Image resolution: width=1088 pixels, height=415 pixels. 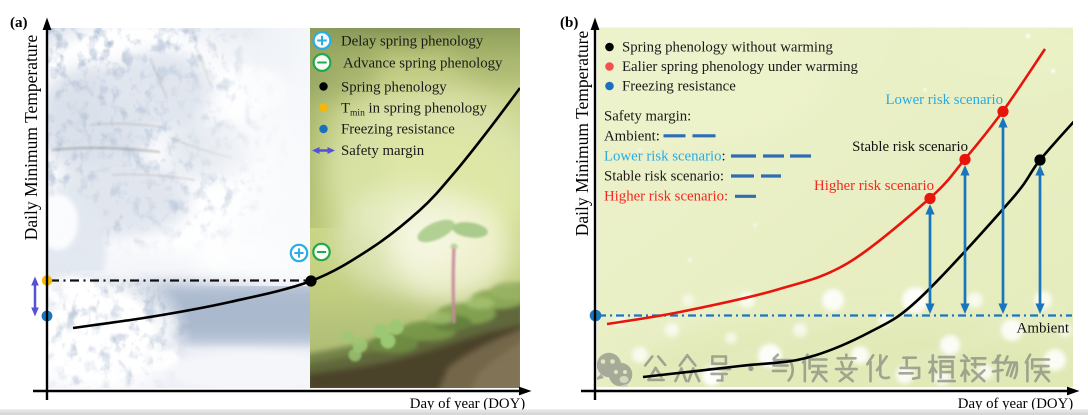 I want to click on svg-text: Higher risk scenario, so click(x=874, y=186).